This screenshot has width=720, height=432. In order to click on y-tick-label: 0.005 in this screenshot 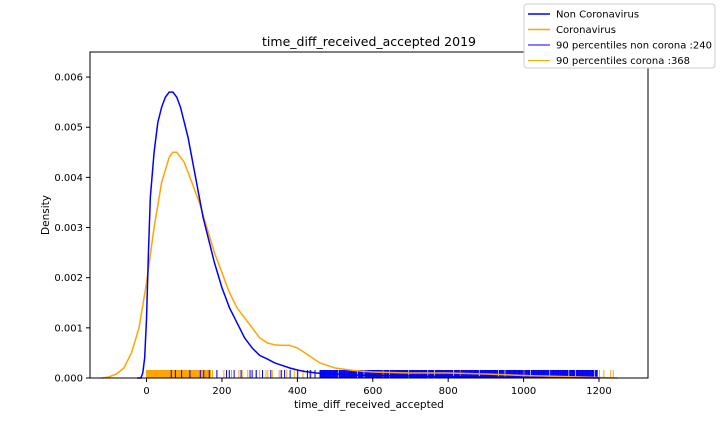, I will do `click(68, 128)`.